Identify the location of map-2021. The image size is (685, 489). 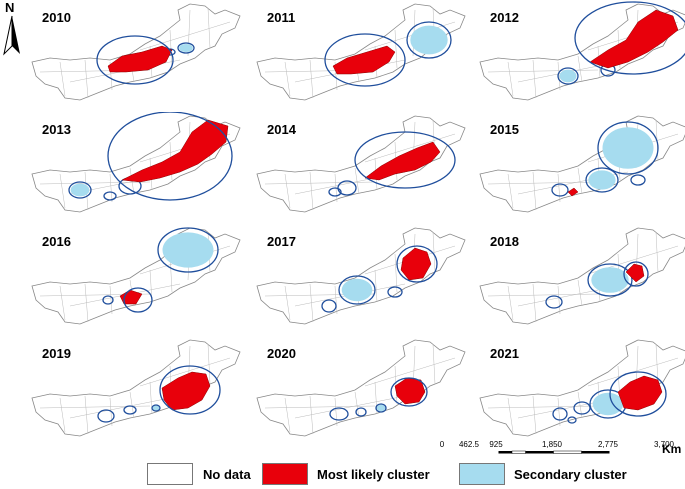
(582, 388).